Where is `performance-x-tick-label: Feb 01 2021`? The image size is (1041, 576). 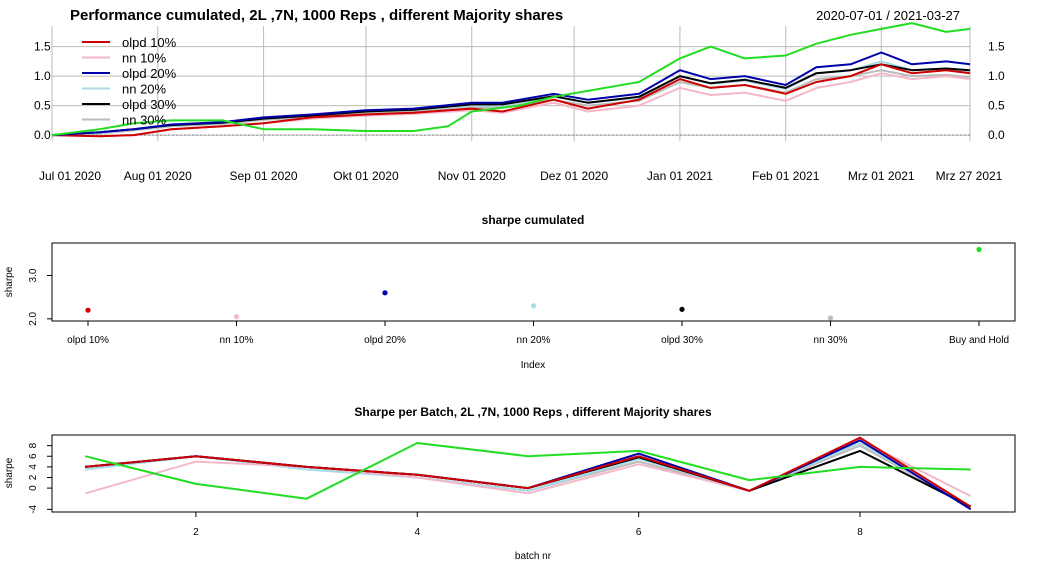
performance-x-tick-label: Feb 01 2021 is located at coordinates (786, 176).